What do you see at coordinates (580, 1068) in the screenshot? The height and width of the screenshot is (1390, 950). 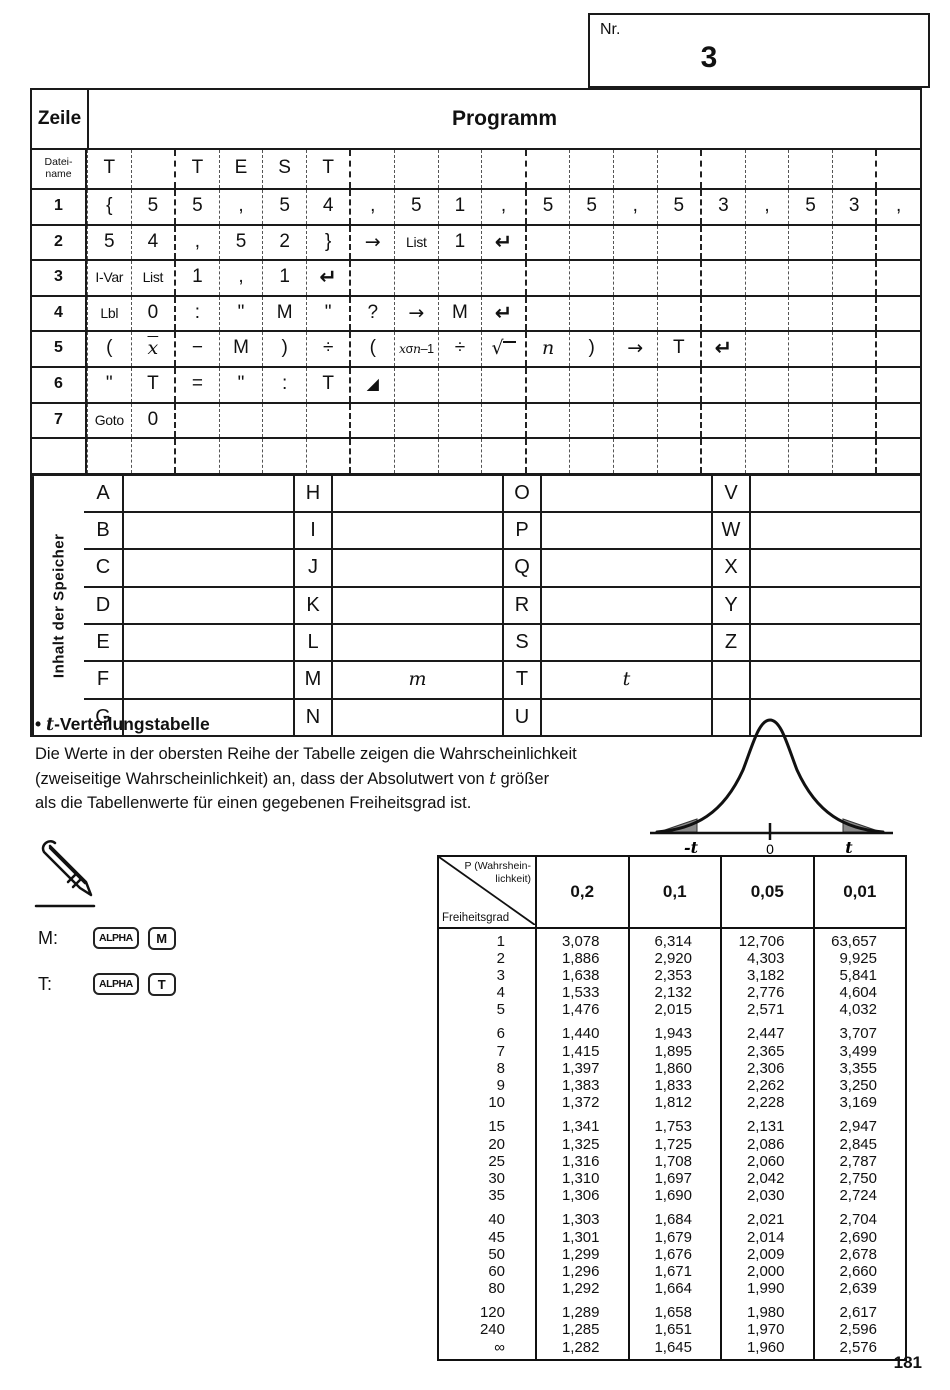 I see `table-cell: 1,397` at bounding box center [580, 1068].